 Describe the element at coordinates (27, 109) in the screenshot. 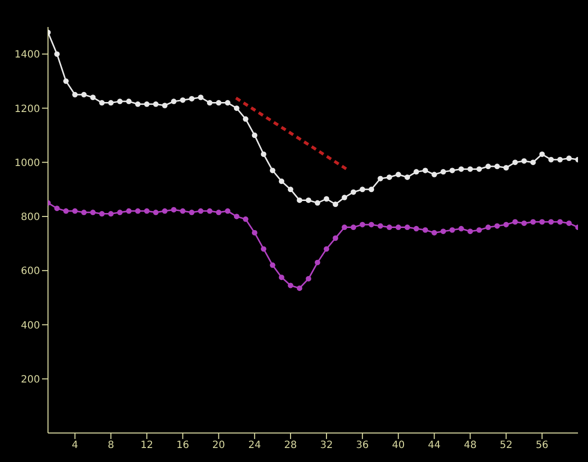

I see `y-tick-label: 1200` at that location.